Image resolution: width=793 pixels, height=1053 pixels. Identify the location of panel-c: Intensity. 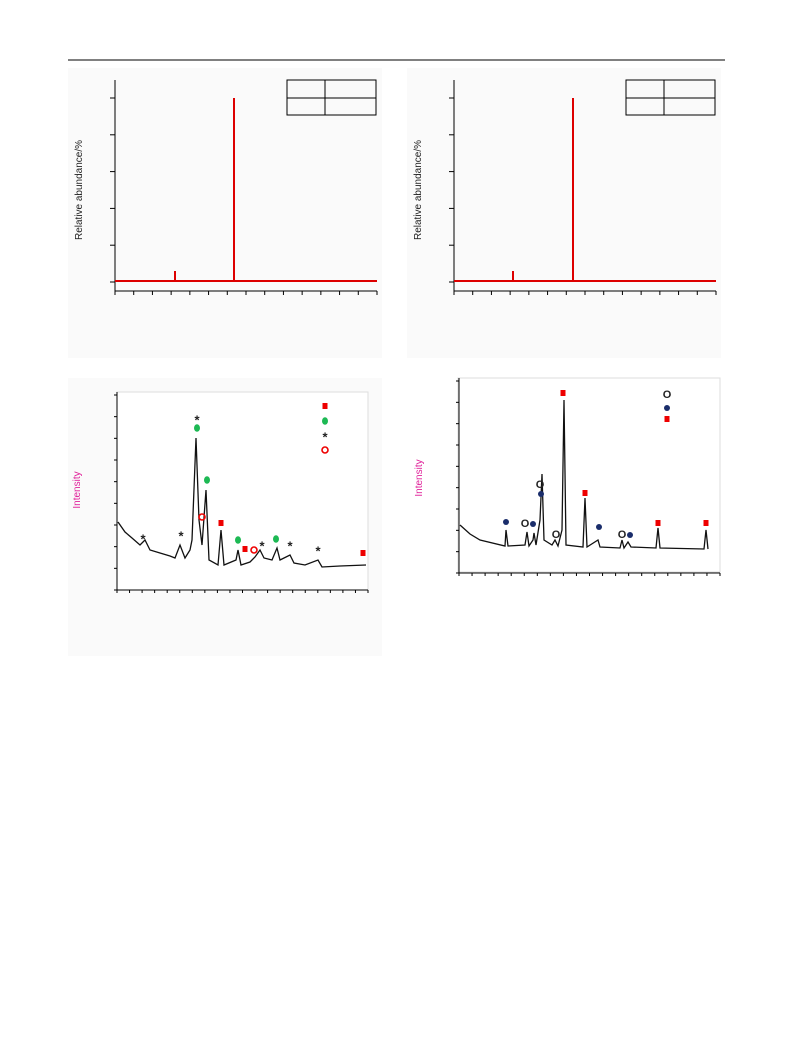
(220, 491).